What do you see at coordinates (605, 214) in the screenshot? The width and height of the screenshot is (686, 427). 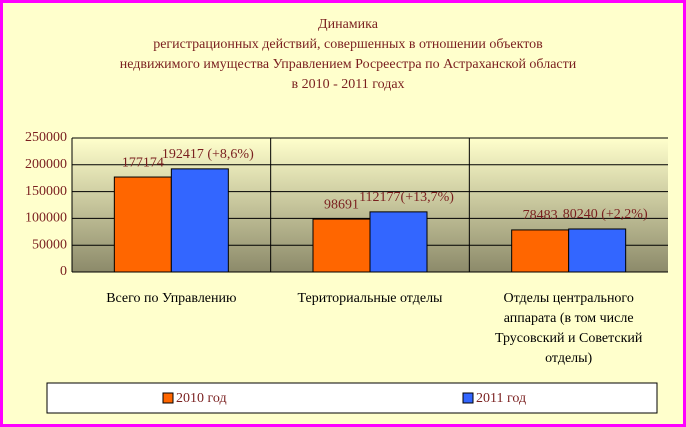 I see `value-label: 80240 (+2,2%)` at bounding box center [605, 214].